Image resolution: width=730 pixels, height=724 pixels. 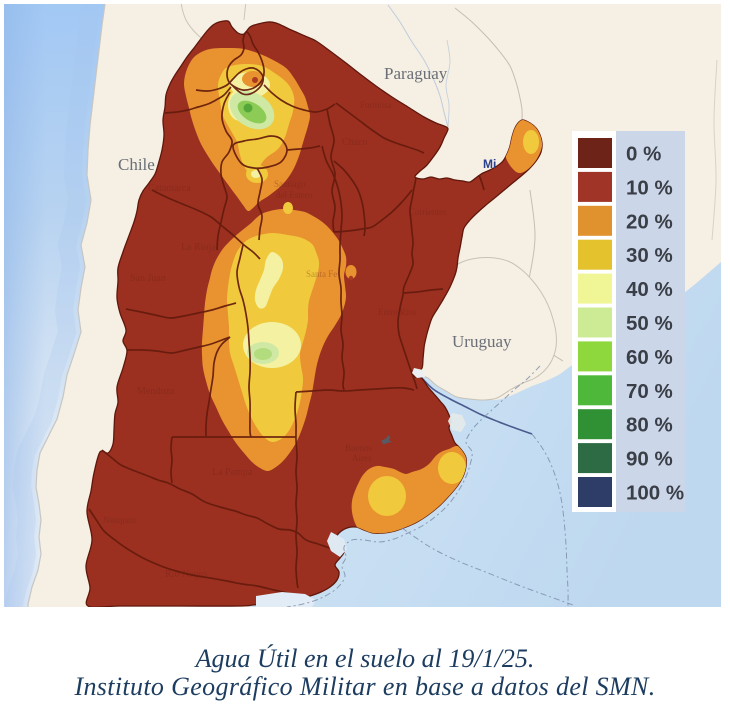 What do you see at coordinates (119, 520) in the screenshot?
I see `svg-text: Neuquen` at bounding box center [119, 520].